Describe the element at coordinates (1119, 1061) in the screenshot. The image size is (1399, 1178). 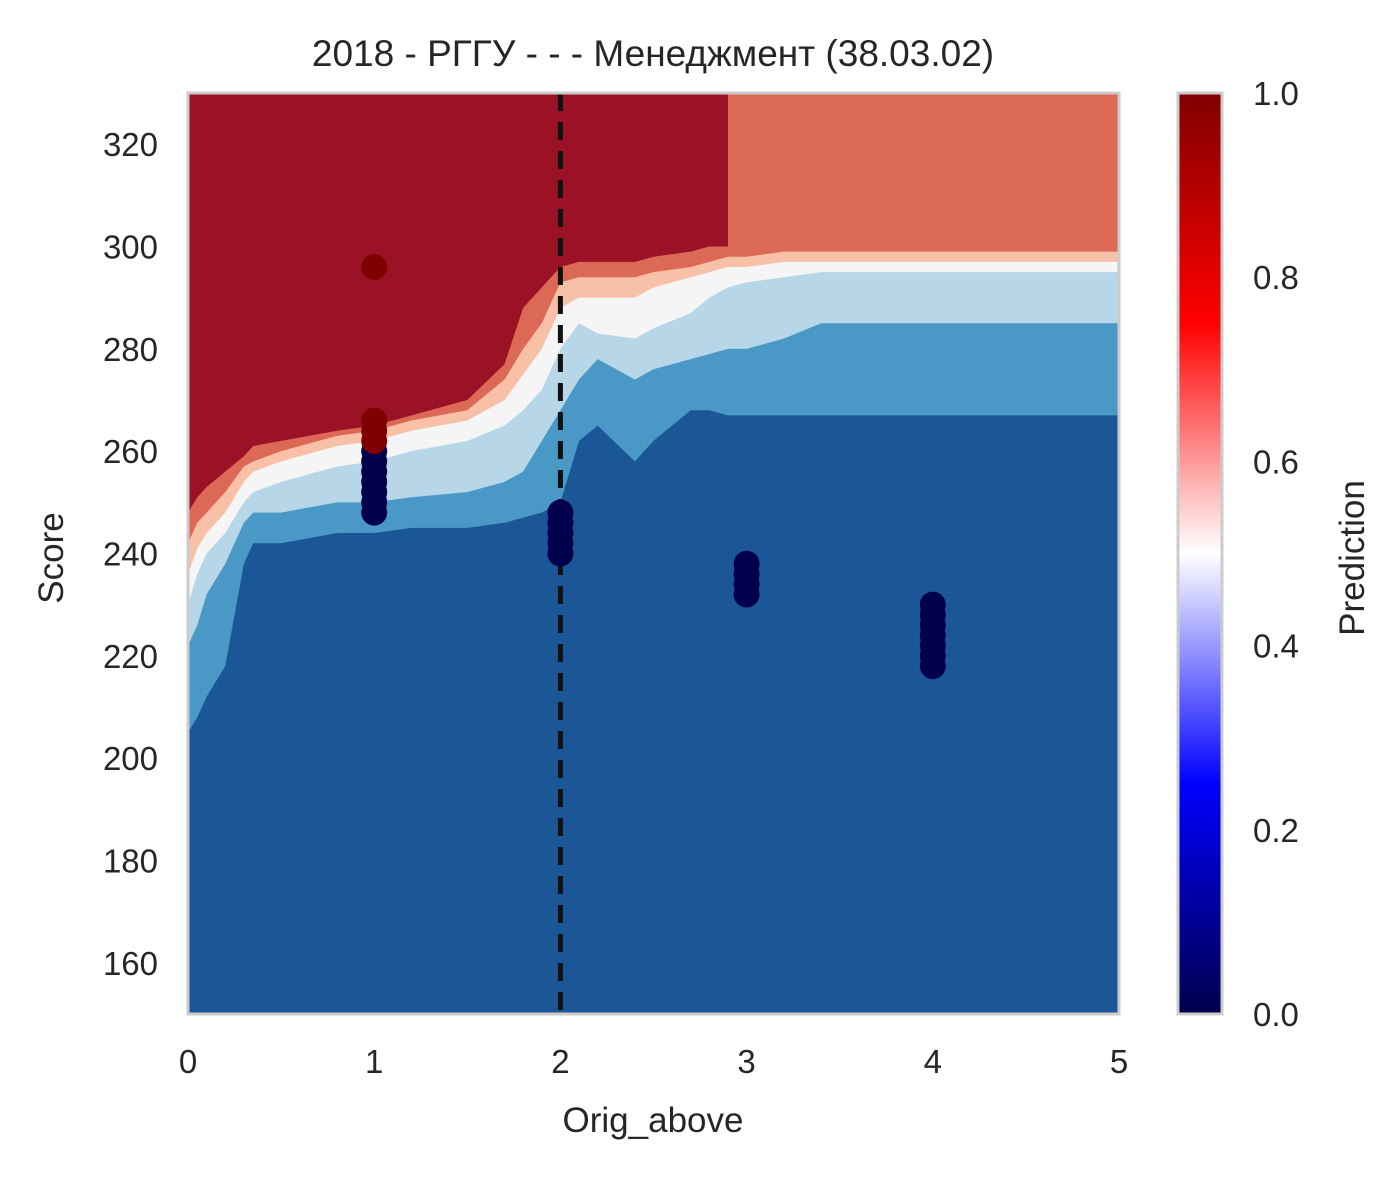
I see `x-tick-label: 5` at that location.